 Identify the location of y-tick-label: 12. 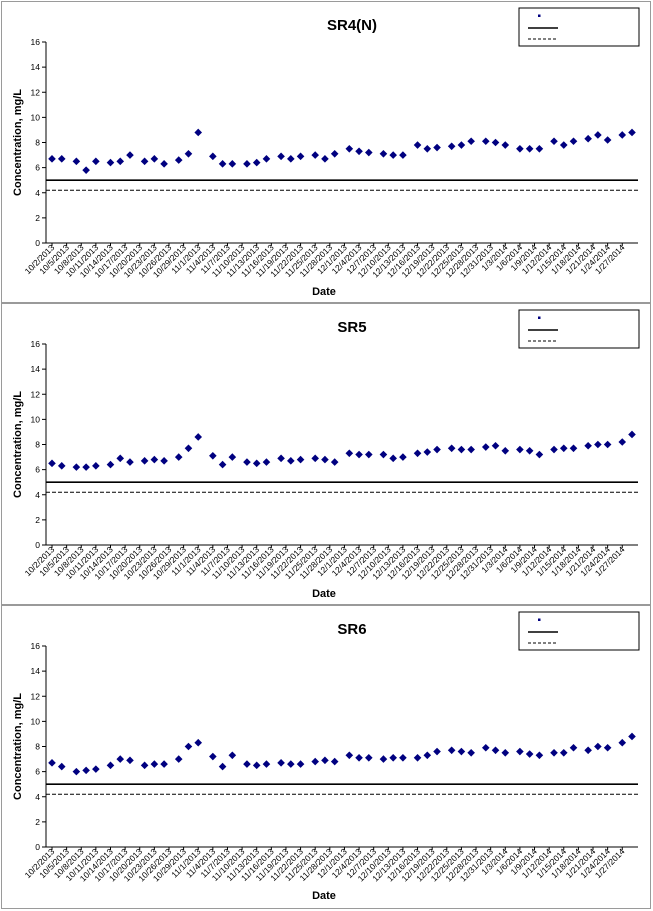
(36, 92).